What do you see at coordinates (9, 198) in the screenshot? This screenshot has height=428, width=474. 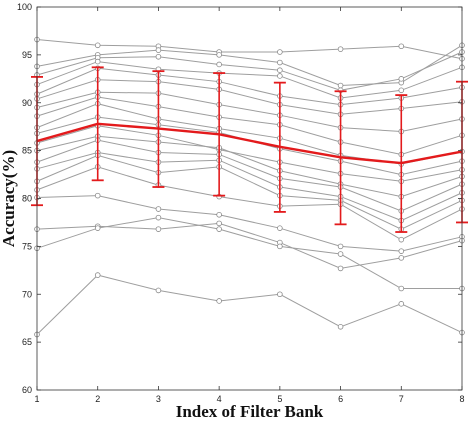 I see `y-axis-label: Accuracy(%)` at bounding box center [9, 198].